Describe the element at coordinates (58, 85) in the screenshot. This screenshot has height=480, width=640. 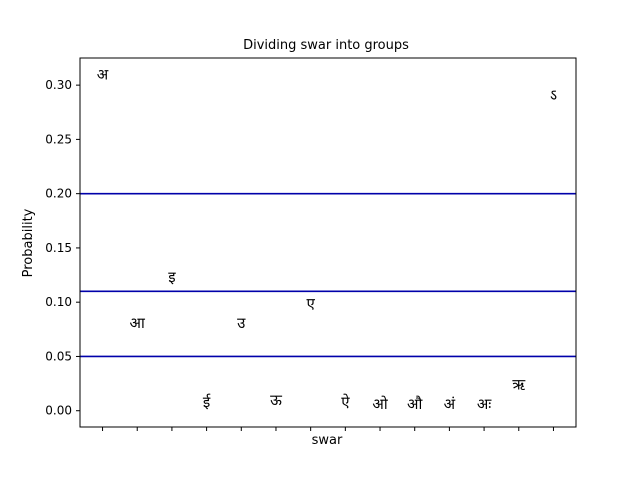
I see `y-tick-label: 0.30` at that location.